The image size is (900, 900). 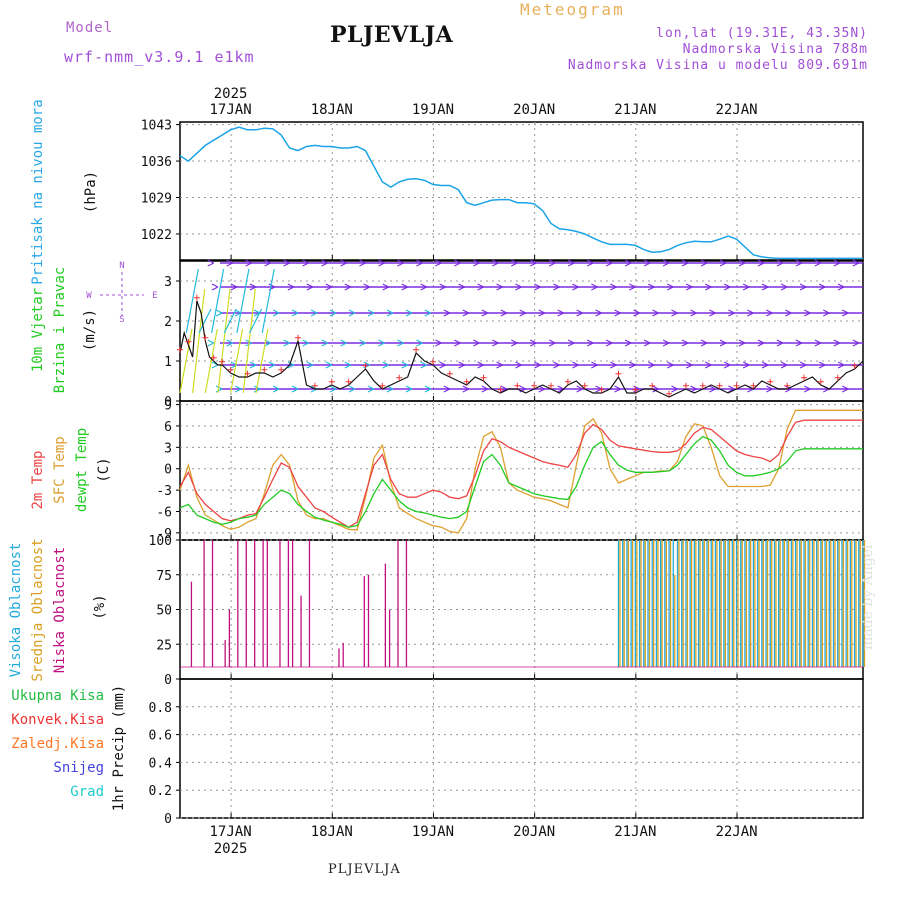 What do you see at coordinates (164, 491) in the screenshot?
I see `temperature-ytick-label: -3` at bounding box center [164, 491].